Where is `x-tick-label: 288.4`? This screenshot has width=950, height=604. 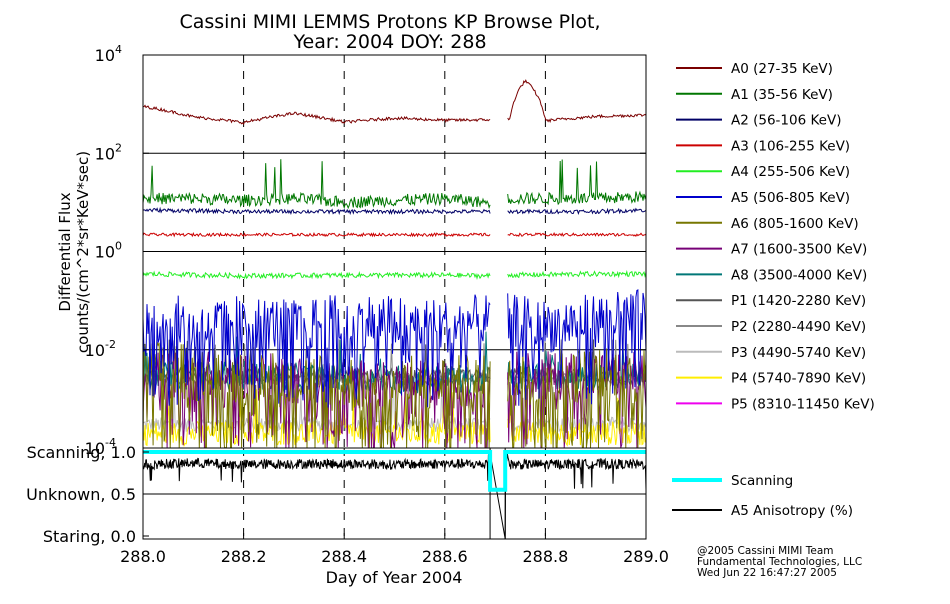 x-tick-label: 288.4 is located at coordinates (344, 556).